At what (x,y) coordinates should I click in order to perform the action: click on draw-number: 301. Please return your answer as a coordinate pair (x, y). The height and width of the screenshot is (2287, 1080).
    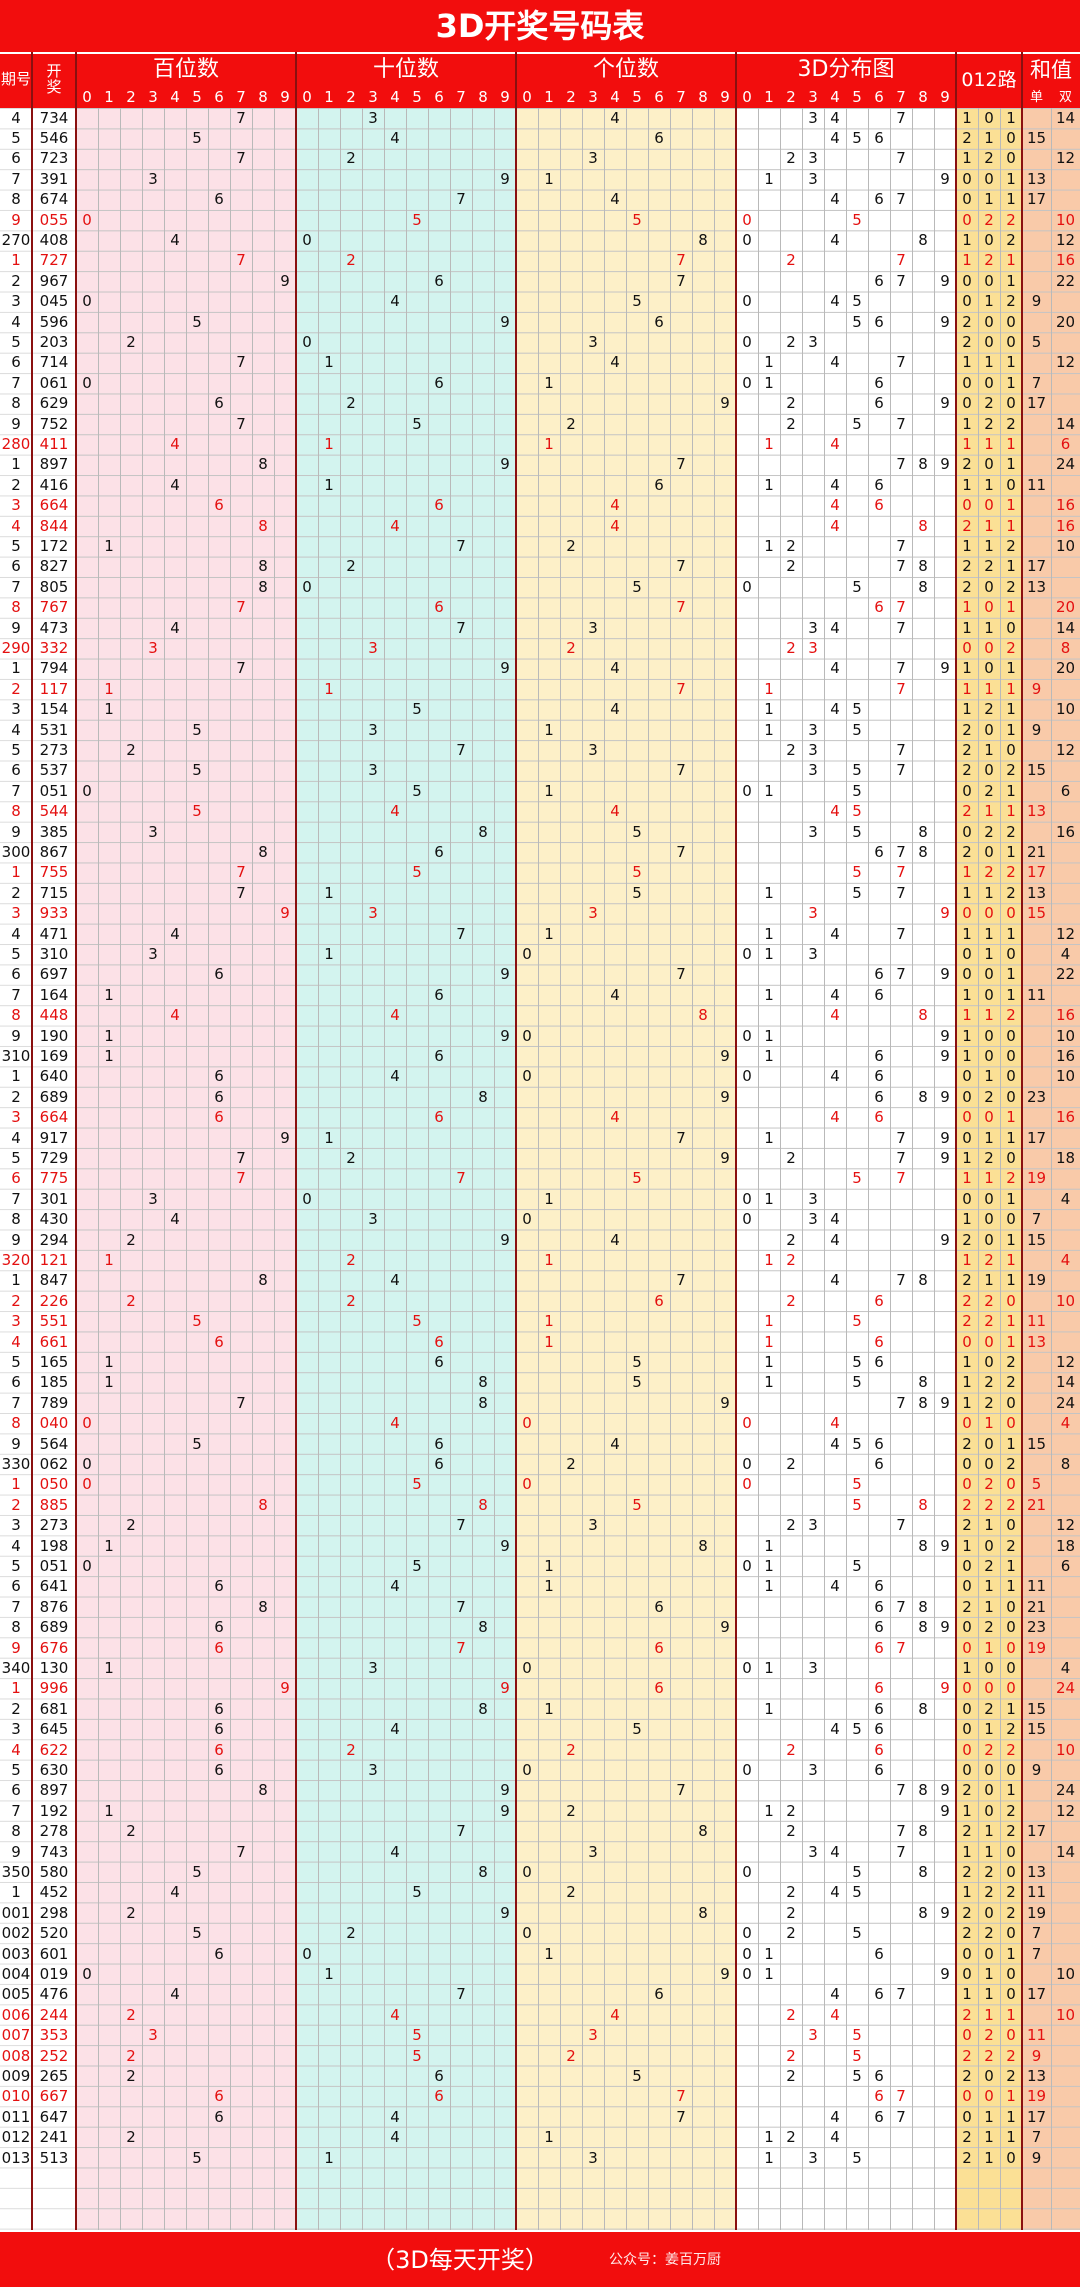
    Looking at the image, I should click on (54, 1198).